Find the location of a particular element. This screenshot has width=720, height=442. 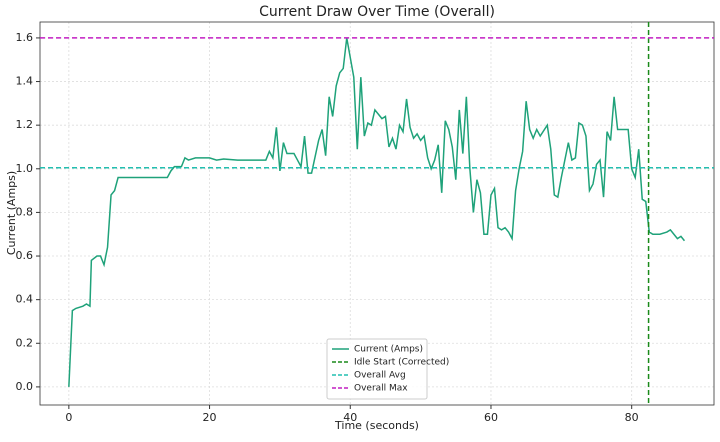

y-tick-label: 0.2 is located at coordinates (25, 342).